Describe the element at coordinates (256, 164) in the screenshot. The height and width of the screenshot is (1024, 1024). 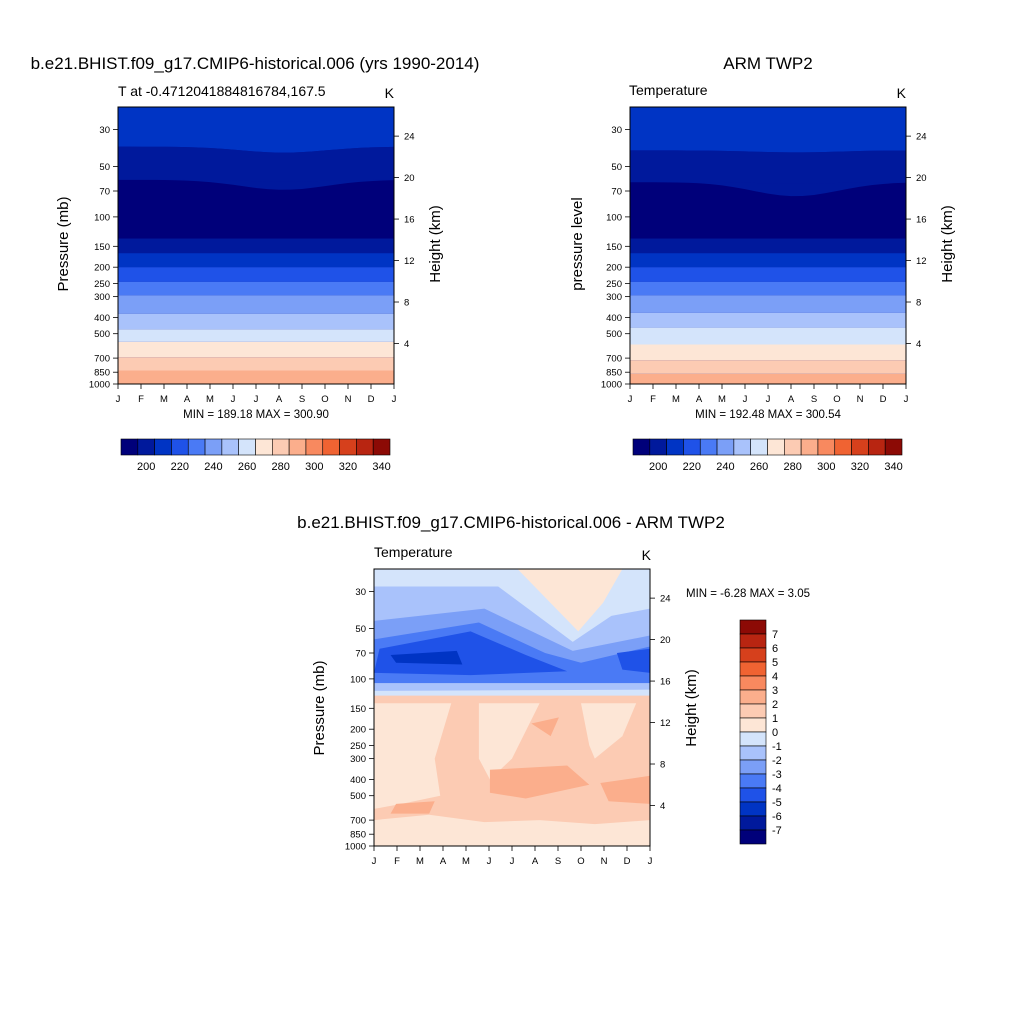
I see `contour-band-upper` at that location.